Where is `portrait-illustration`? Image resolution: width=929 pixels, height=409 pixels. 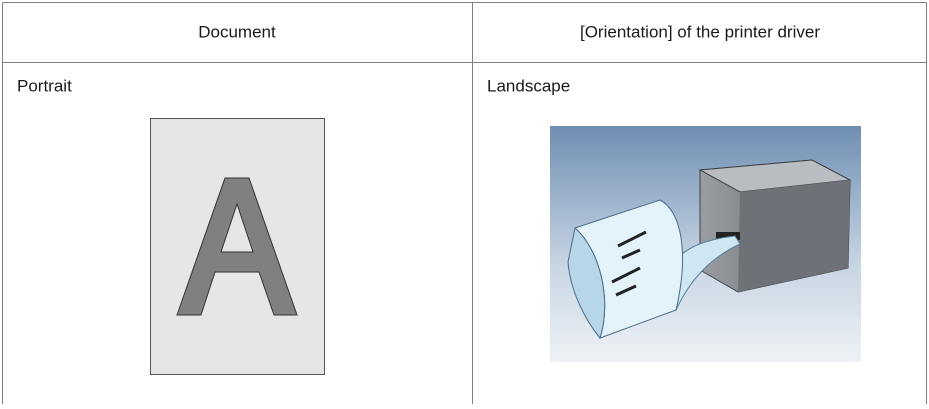
portrait-illustration is located at coordinates (237, 246).